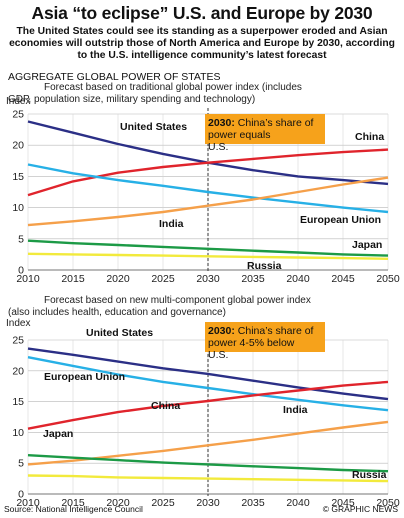 The width and height of the screenshot is (404, 518). Describe the element at coordinates (208, 201) in the screenshot. I see `series-line-india` at that location.